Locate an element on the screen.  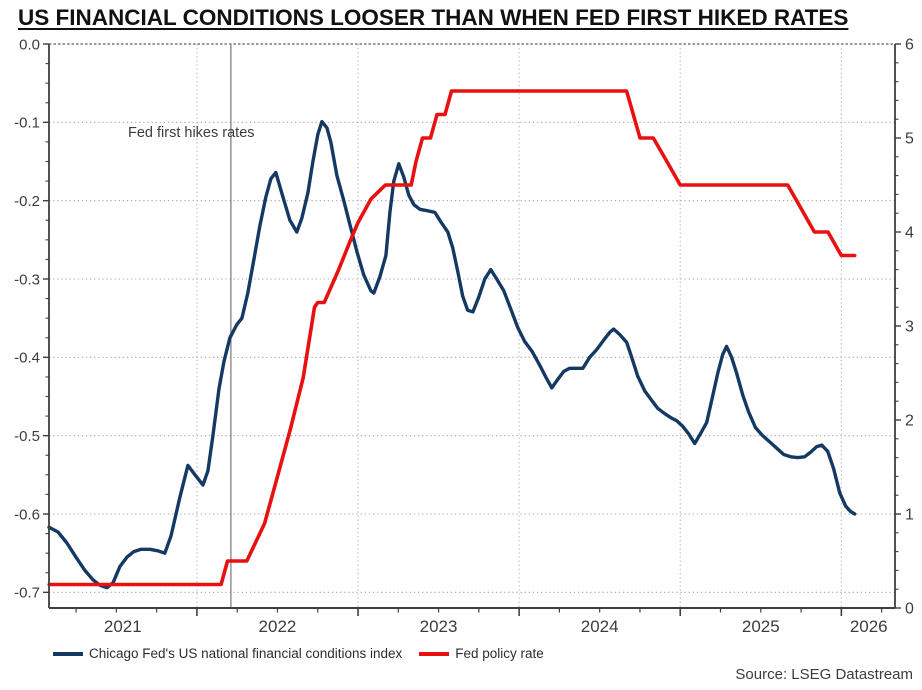
source-credit: Source: LSEG Datastream is located at coordinates (824, 674).